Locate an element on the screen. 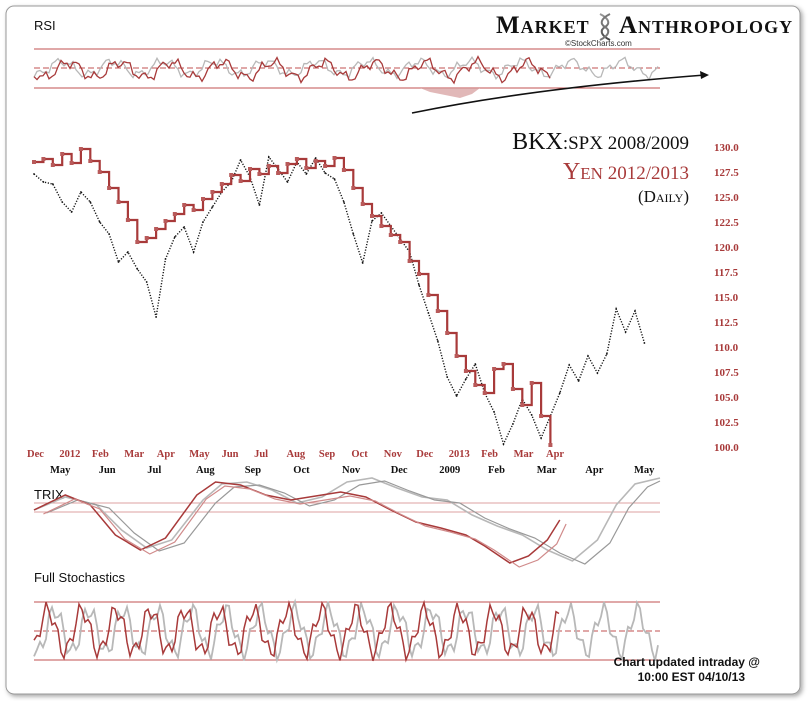  x-tick-label-yen: May is located at coordinates (199, 454).